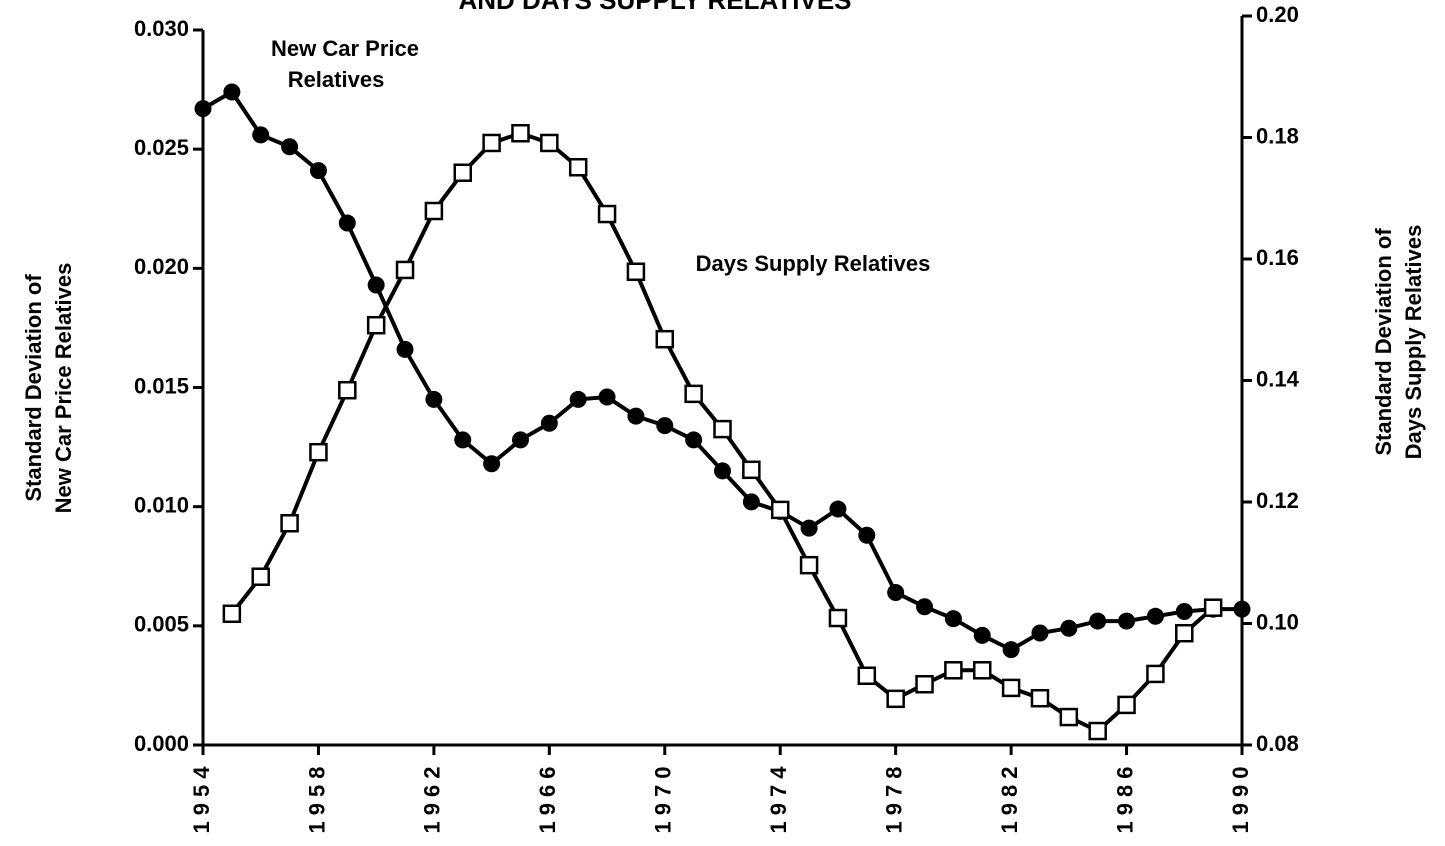 The height and width of the screenshot is (846, 1445). I want to click on y-tick-label: 0.015, so click(161, 385).